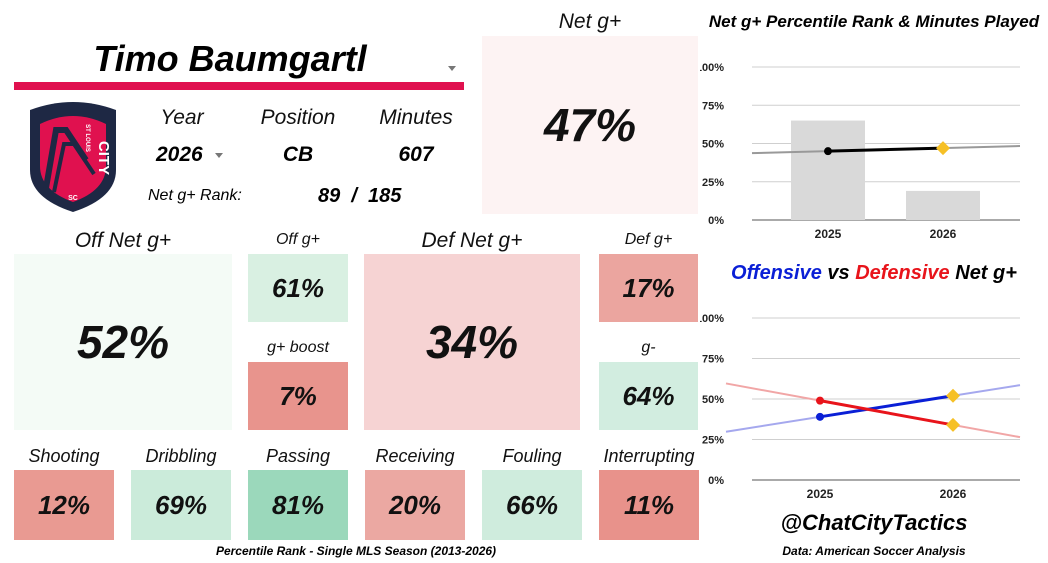  Describe the element at coordinates (649, 456) in the screenshot. I see `skill-label-interrupting: Interrupting` at that location.